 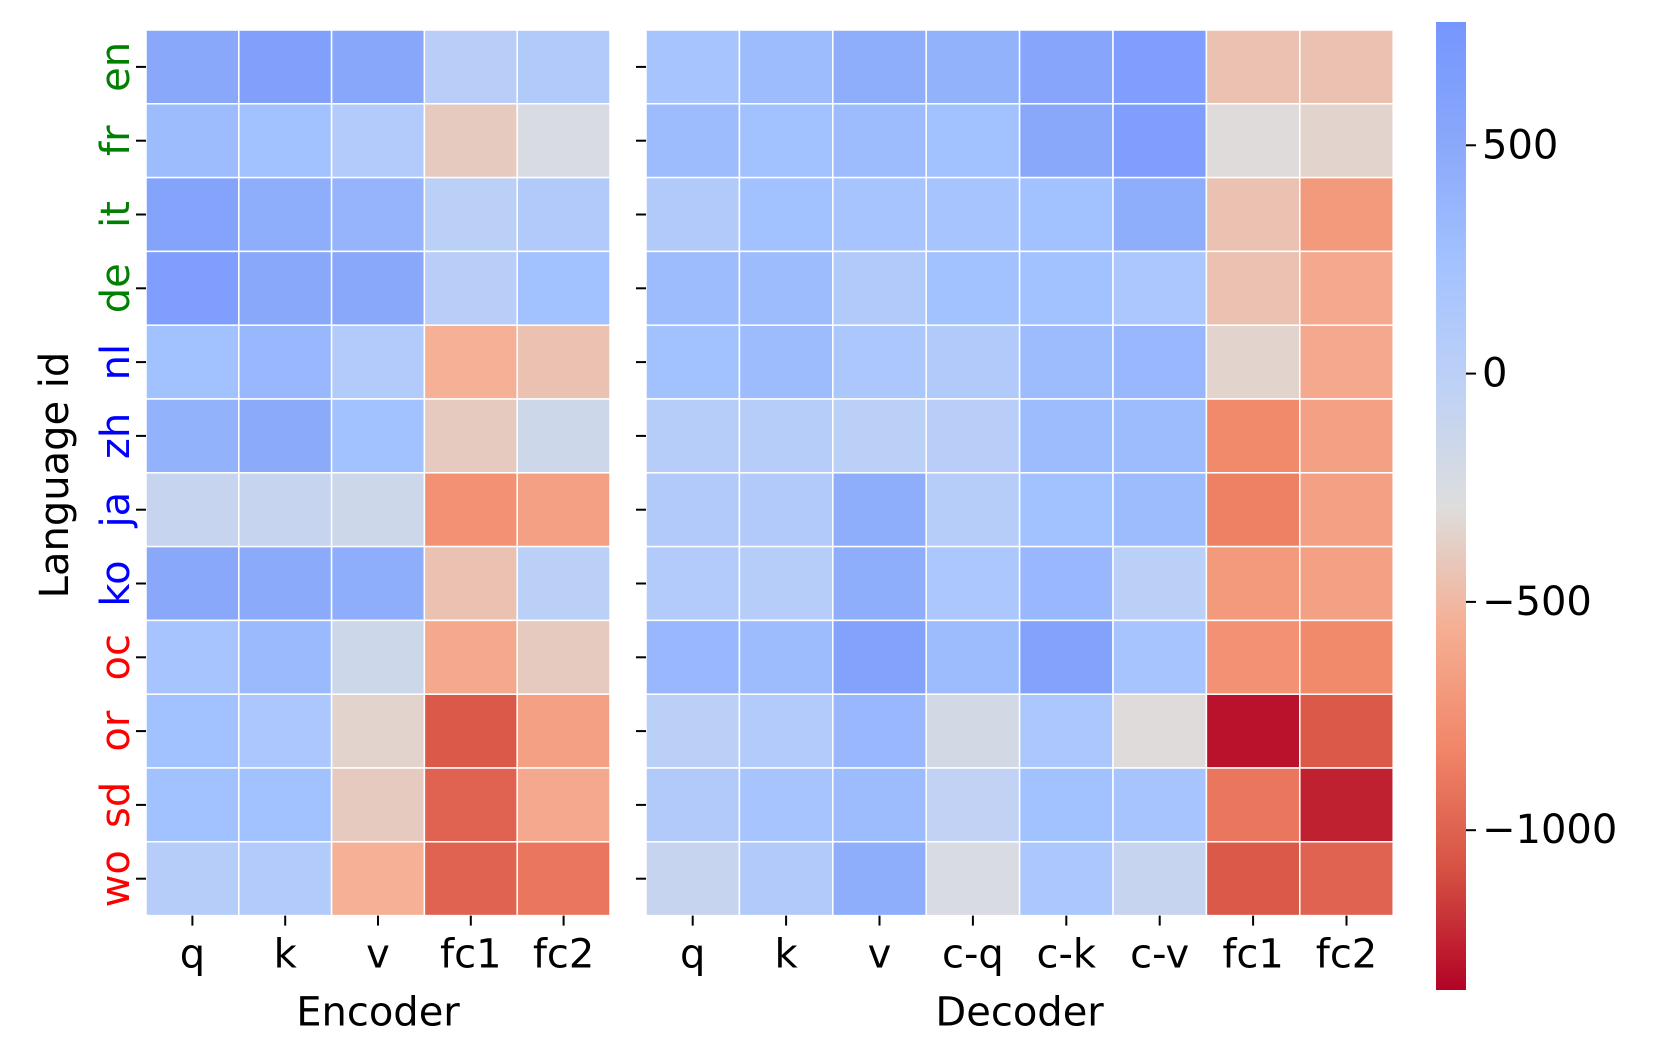 What do you see at coordinates (1160, 583) in the screenshot?
I see `heatmap-cell-decoder-ko-c-v` at bounding box center [1160, 583].